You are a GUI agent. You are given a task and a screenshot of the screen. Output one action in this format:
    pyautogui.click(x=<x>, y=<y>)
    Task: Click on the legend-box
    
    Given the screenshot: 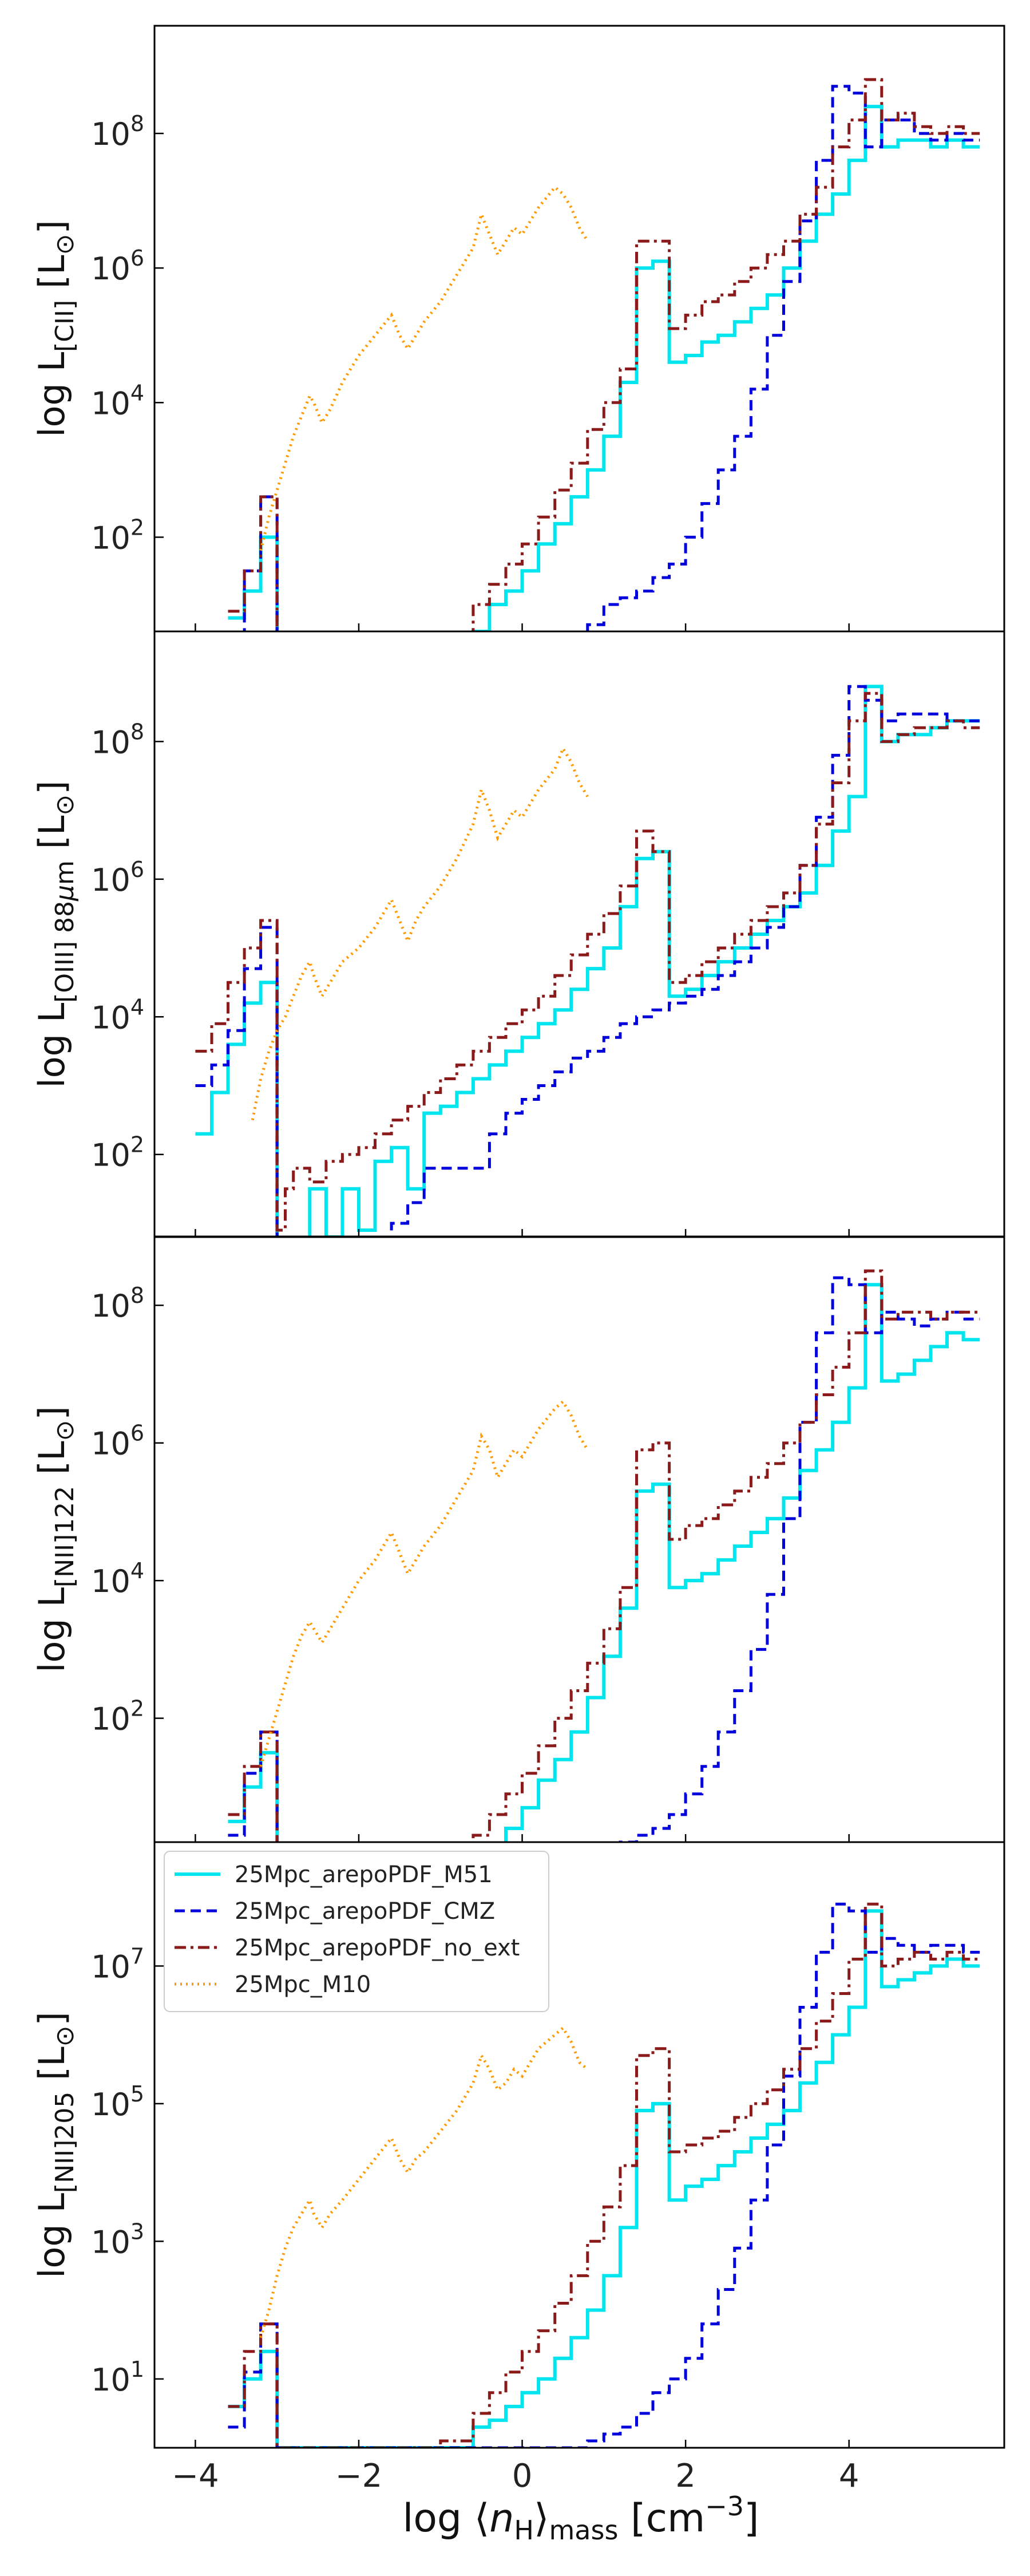 What is the action you would take?
    pyautogui.click(x=356, y=1931)
    